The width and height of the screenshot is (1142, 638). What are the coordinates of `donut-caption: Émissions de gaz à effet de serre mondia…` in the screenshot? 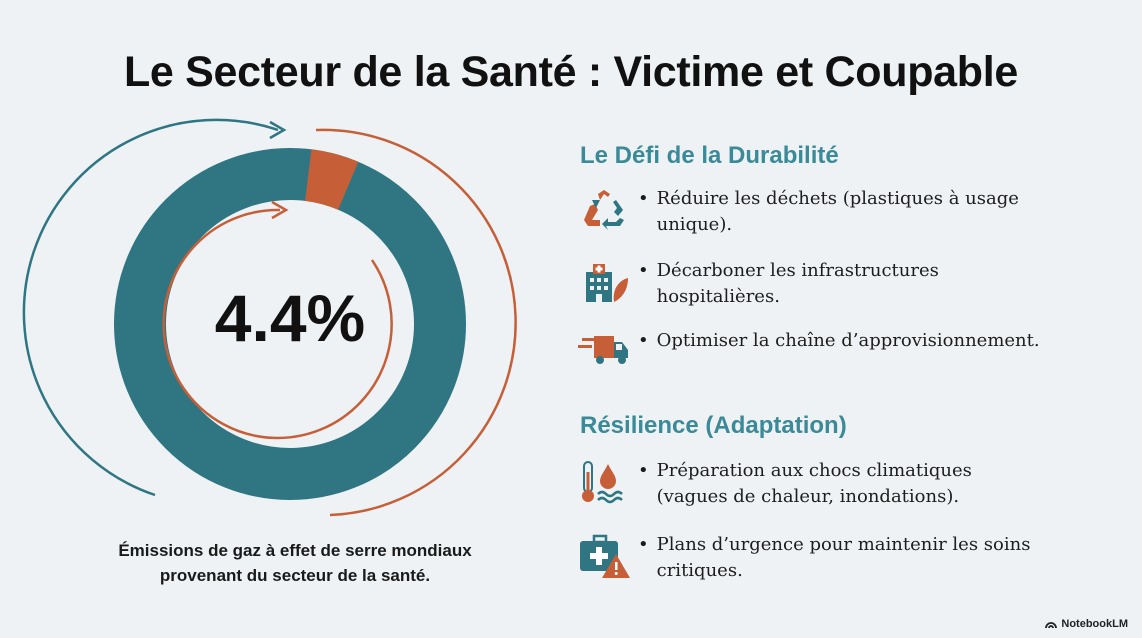 It's located at (295, 563).